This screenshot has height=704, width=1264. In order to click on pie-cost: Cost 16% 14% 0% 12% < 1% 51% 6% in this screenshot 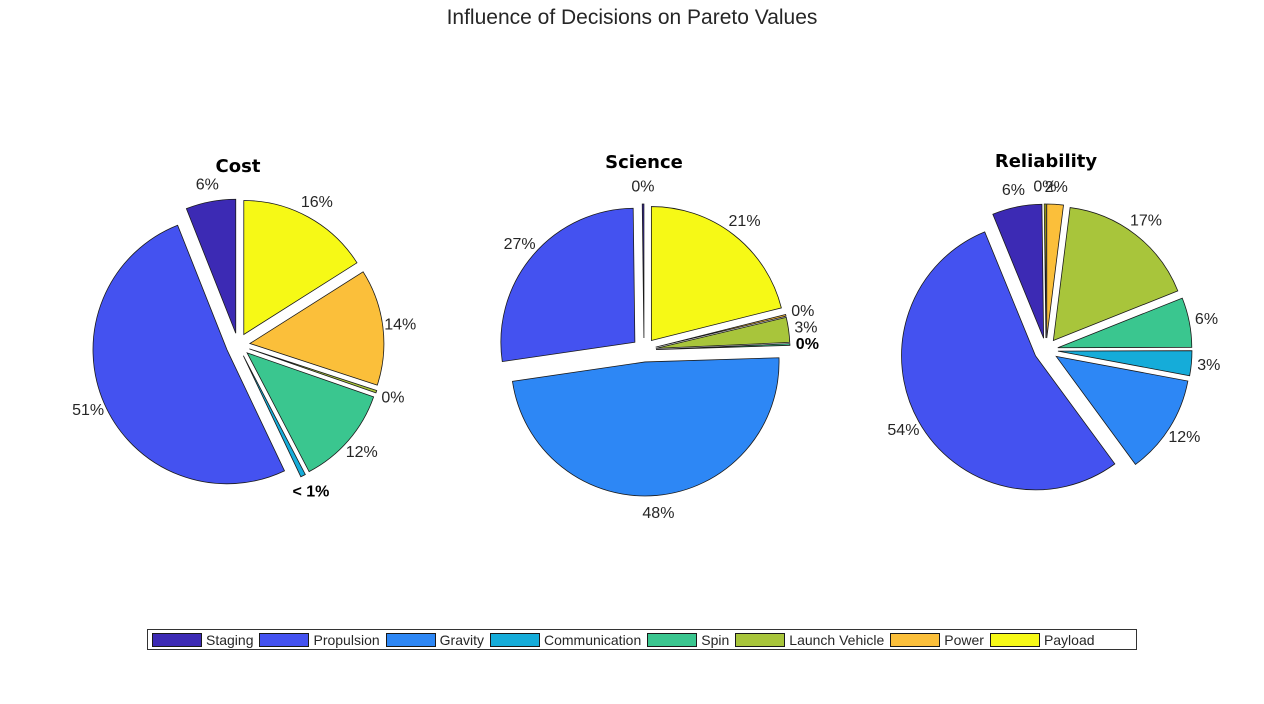, I will do `click(244, 328)`.